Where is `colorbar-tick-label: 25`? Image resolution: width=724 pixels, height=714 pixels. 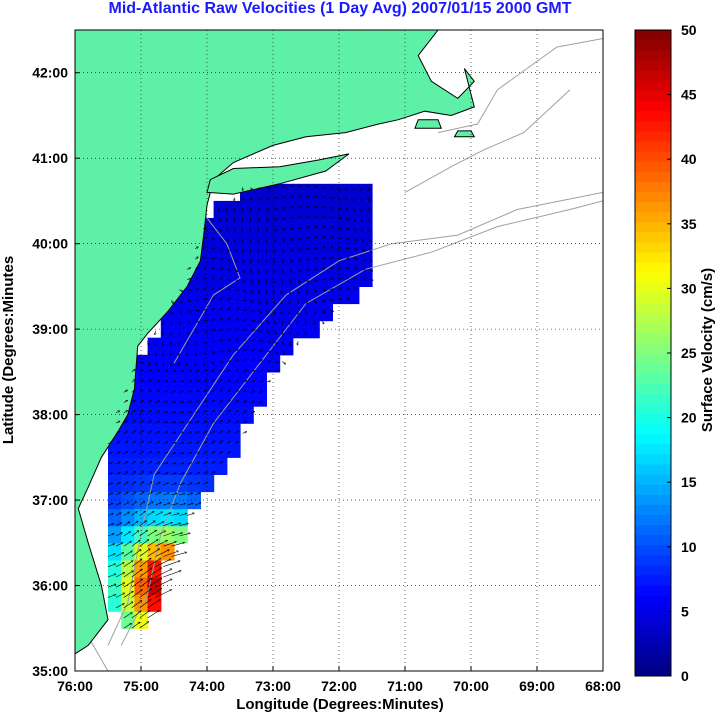
colorbar-tick-label: 25 is located at coordinates (689, 353).